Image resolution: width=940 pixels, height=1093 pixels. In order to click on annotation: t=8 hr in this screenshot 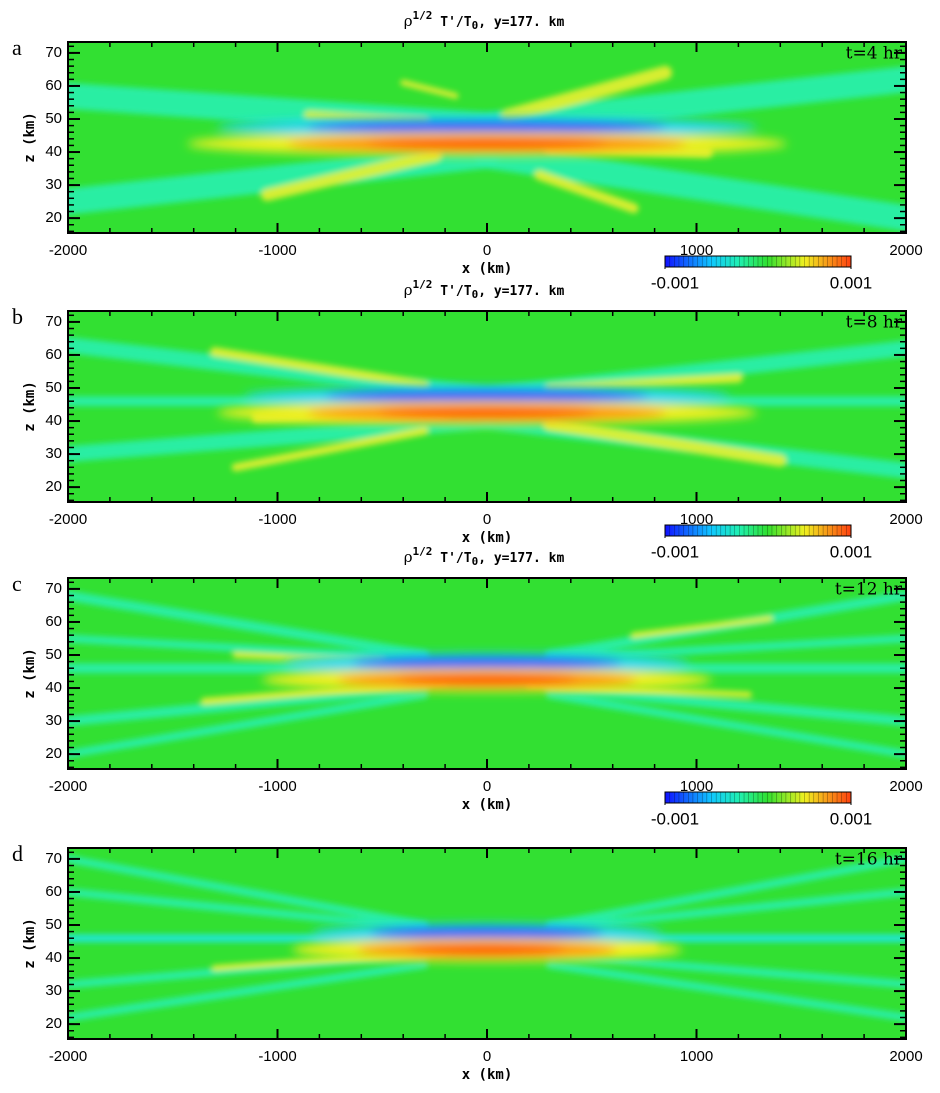, I will do `click(874, 323)`.